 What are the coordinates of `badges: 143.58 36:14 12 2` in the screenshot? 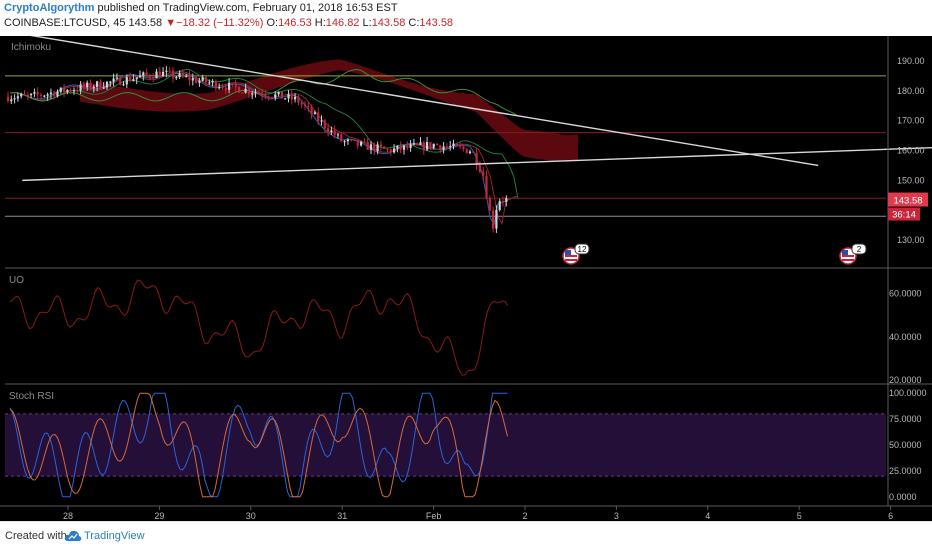 It's located at (745, 228).